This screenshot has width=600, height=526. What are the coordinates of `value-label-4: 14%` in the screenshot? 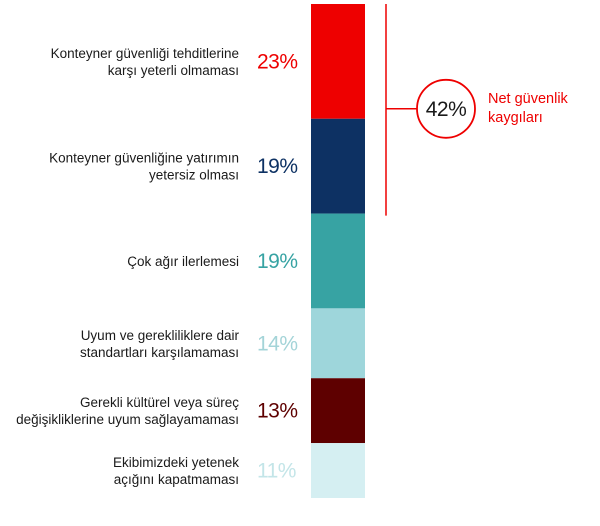 It's located at (277, 343).